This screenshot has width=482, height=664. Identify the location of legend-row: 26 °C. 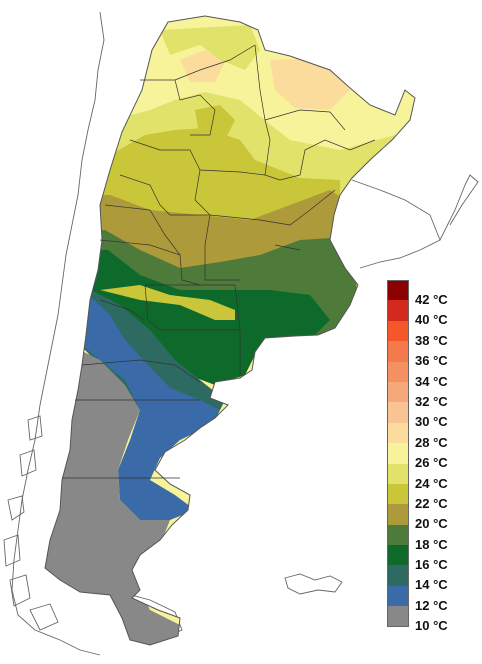
(432, 456).